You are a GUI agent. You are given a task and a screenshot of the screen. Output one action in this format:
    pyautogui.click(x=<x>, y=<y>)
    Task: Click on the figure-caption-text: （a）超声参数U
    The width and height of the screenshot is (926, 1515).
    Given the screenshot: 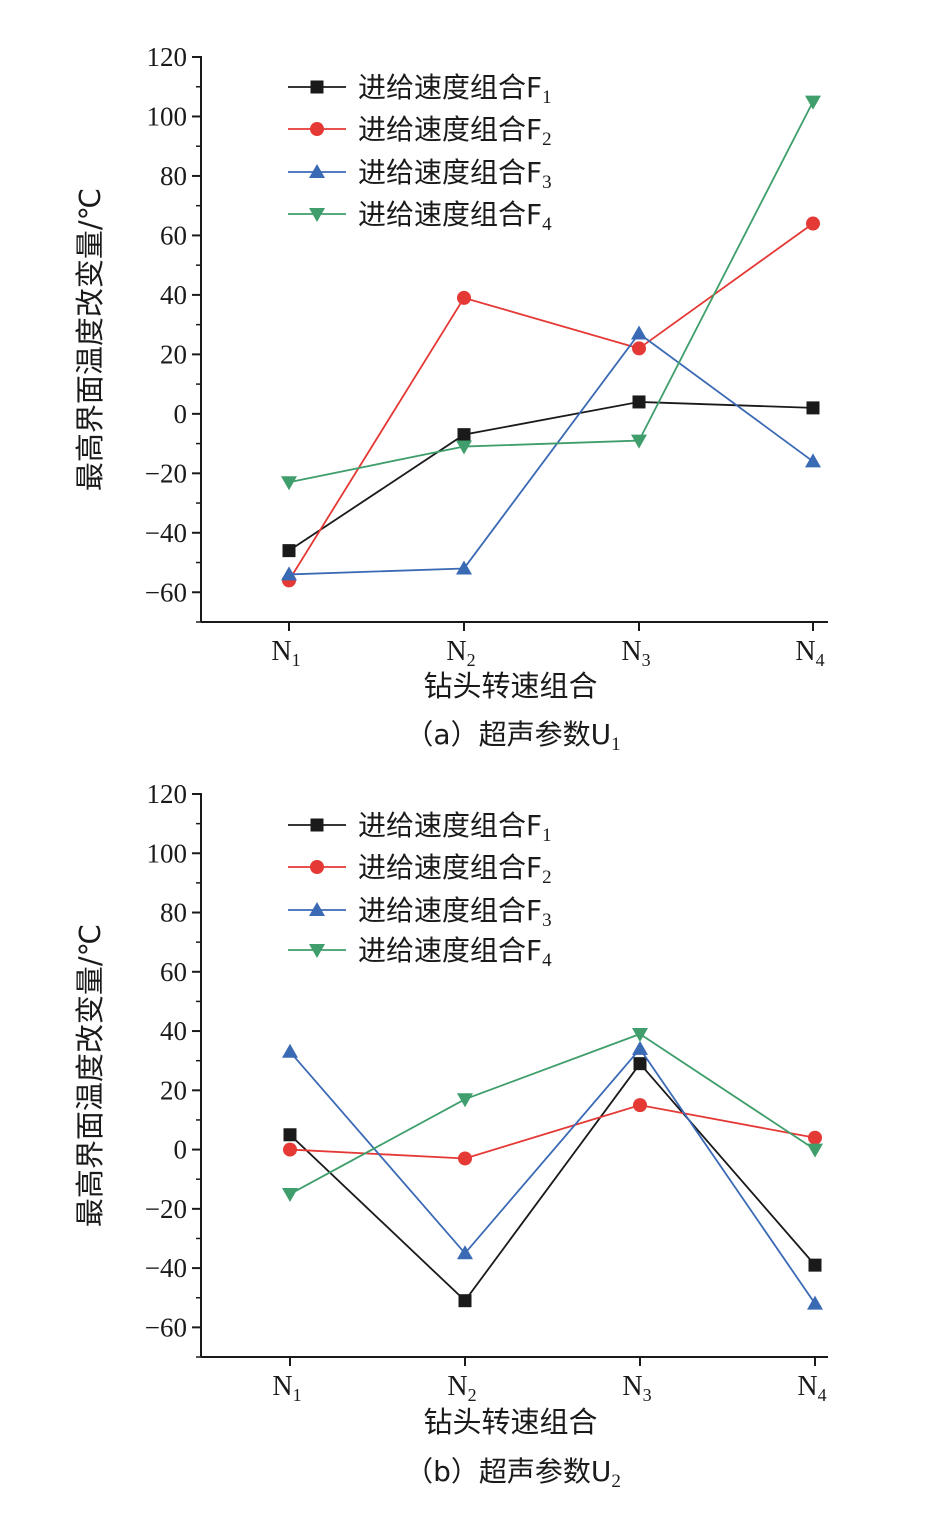 What is the action you would take?
    pyautogui.click(x=508, y=734)
    